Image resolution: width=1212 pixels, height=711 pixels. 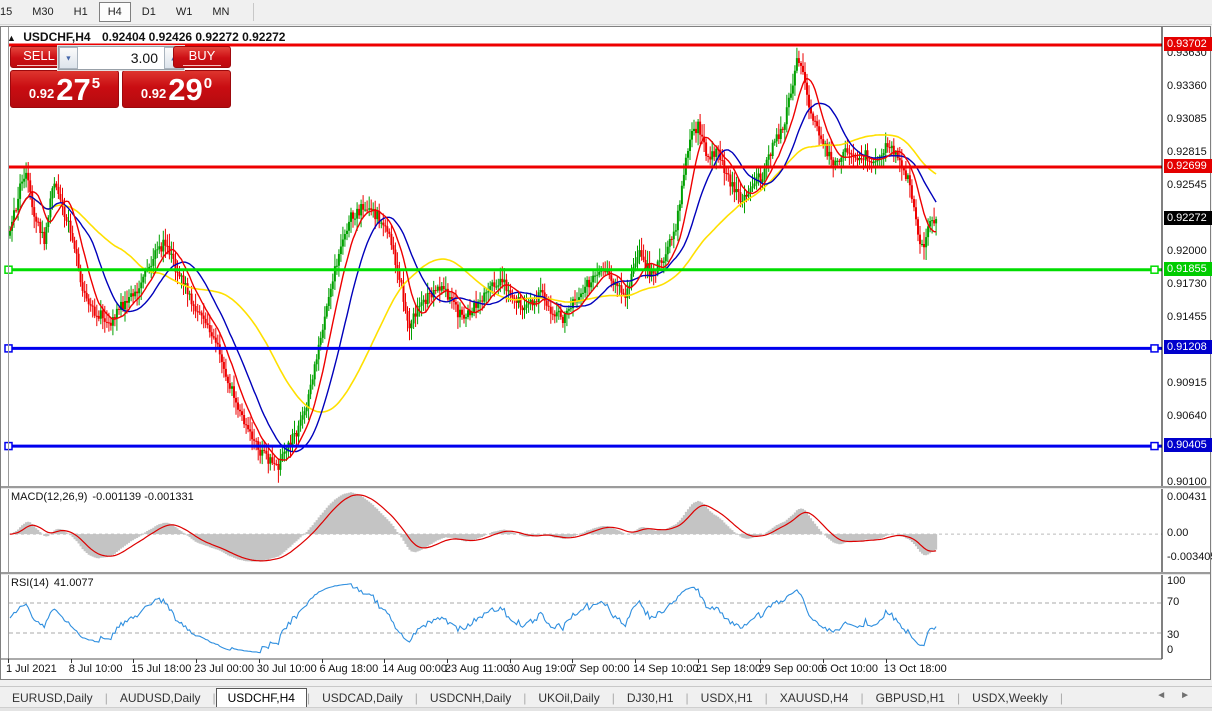 What do you see at coordinates (650, 697) in the screenshot?
I see `tab-dj30-h1: DJ30,H1` at bounding box center [650, 697].